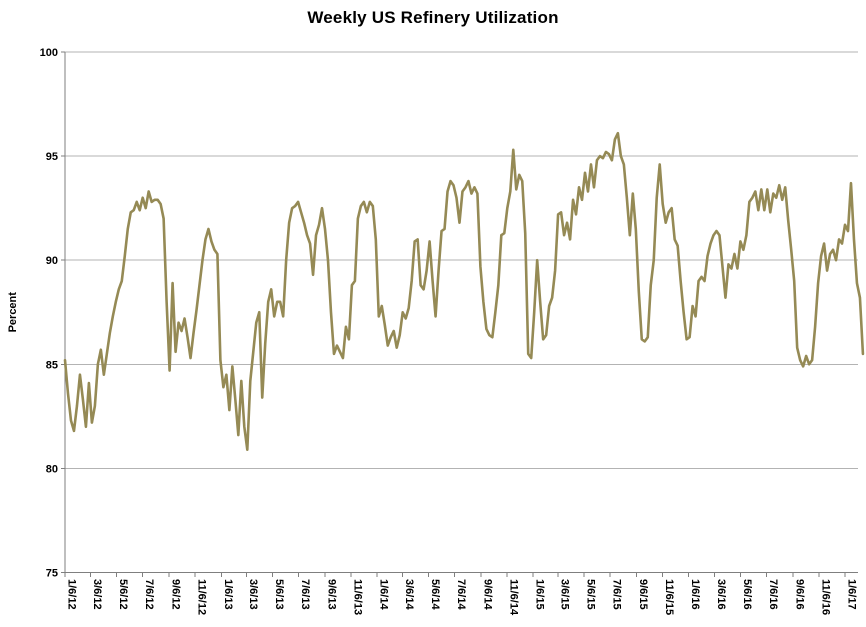 Image resolution: width=866 pixels, height=627 pixels. What do you see at coordinates (149, 594) in the screenshot?
I see `x-tick-label: 7/6/12` at bounding box center [149, 594].